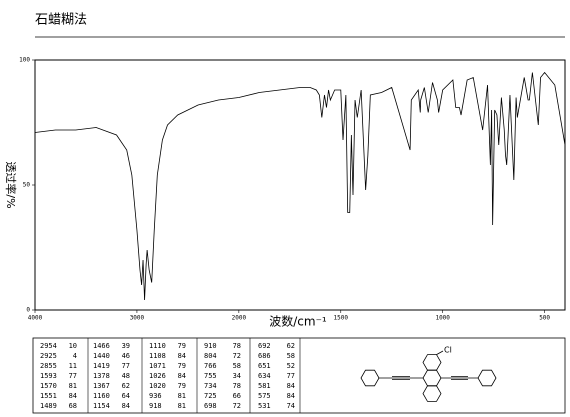 The width and height of the screenshot is (570, 417). What do you see at coordinates (61, 20) in the screenshot?
I see `page-title: 石蜡糊法` at bounding box center [61, 20].